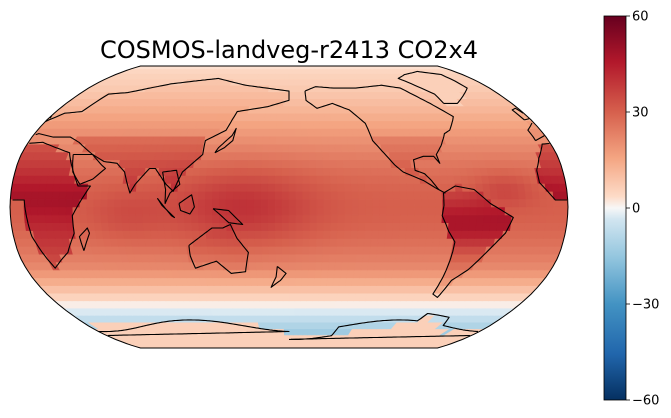 The image size is (671, 418). Describe the element at coordinates (645, 305) in the screenshot. I see `colorbar-tick-label: −30` at that location.